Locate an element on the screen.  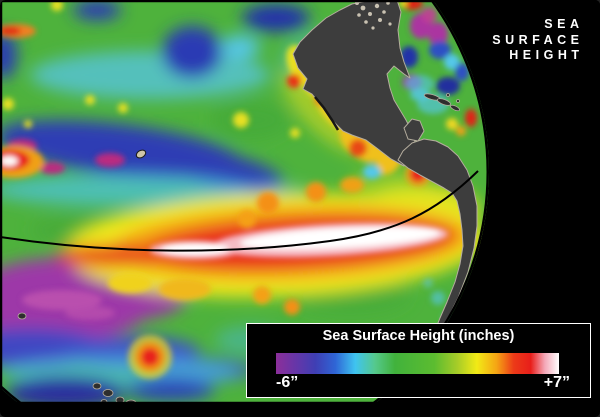
page-title-line-3: HEIGHT is located at coordinates (546, 55).